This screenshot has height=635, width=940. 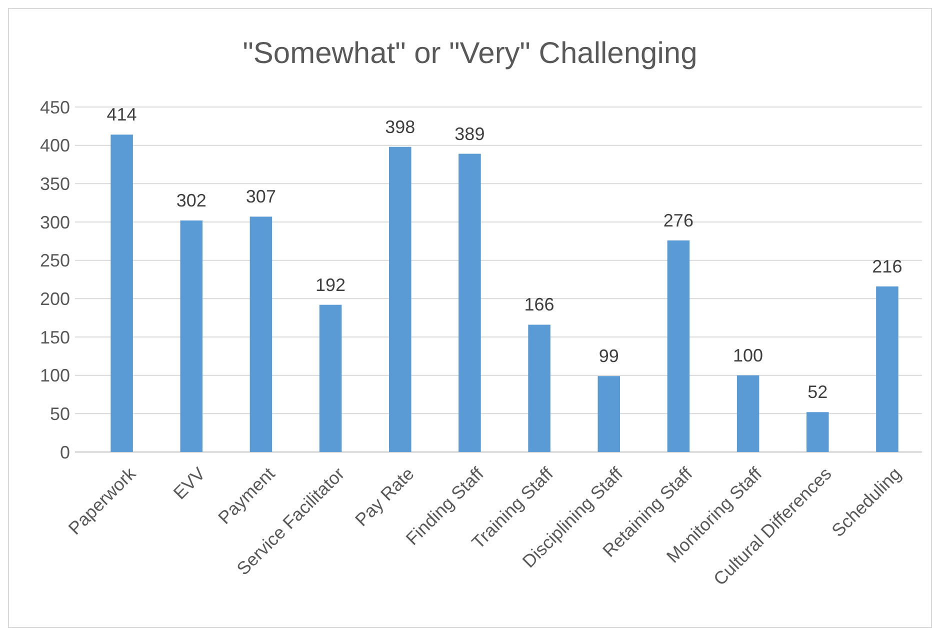 I want to click on y-tick-label: 250, so click(x=55, y=260).